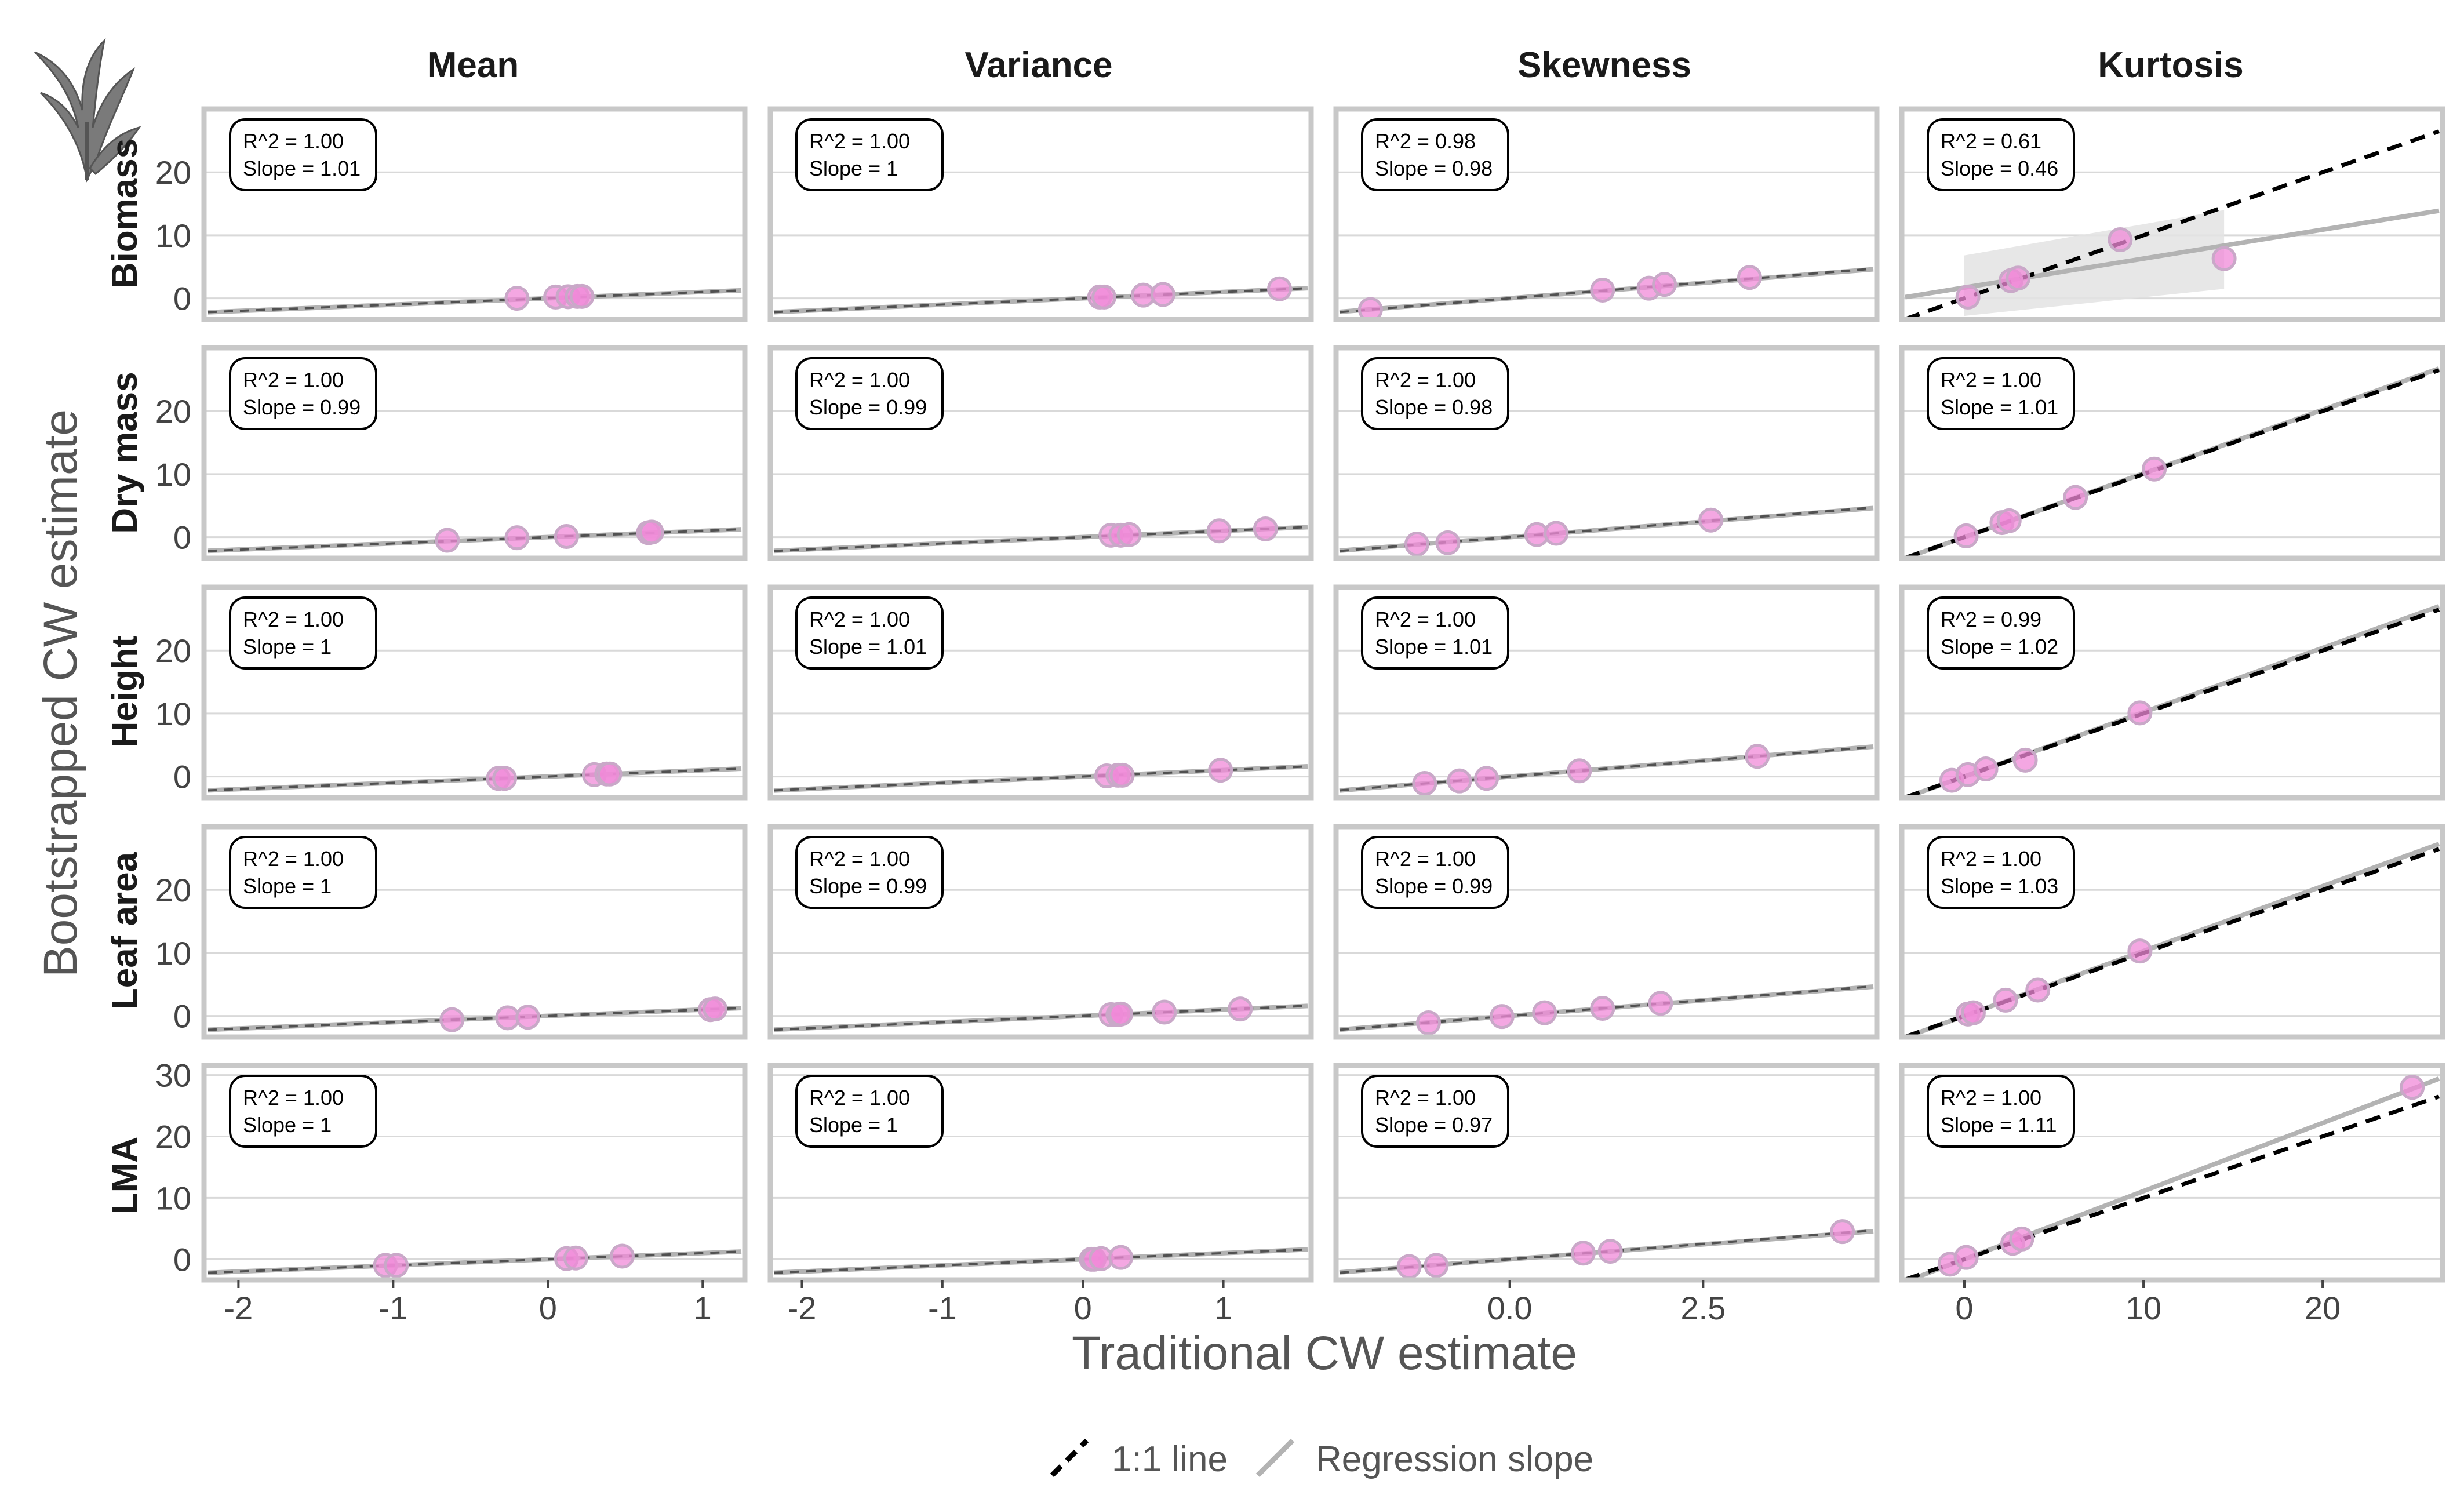 The image size is (2464, 1506). What do you see at coordinates (1607, 692) in the screenshot?
I see `panel-2-2: R^2 = 1.00 Slope = 1.01` at bounding box center [1607, 692].